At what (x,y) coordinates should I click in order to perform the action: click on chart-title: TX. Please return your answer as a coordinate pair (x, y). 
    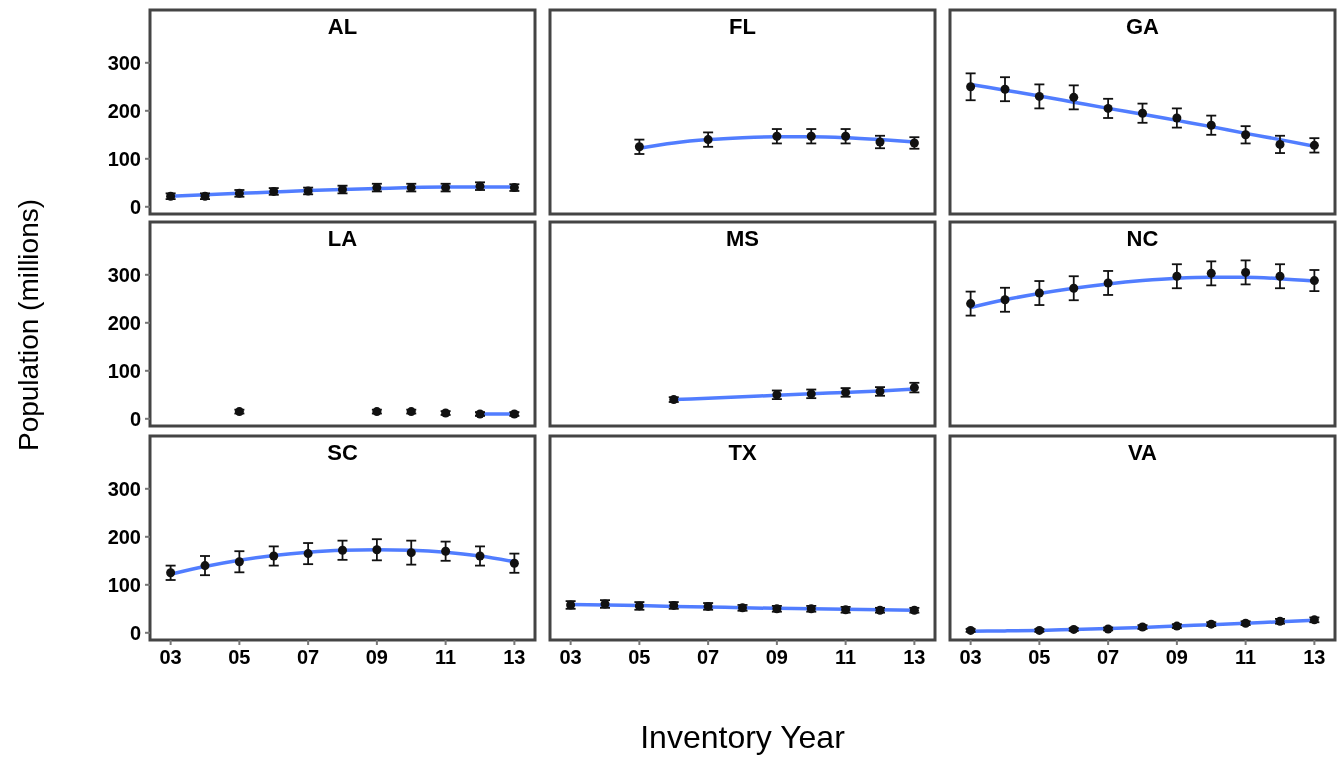
    Looking at the image, I should click on (742, 452).